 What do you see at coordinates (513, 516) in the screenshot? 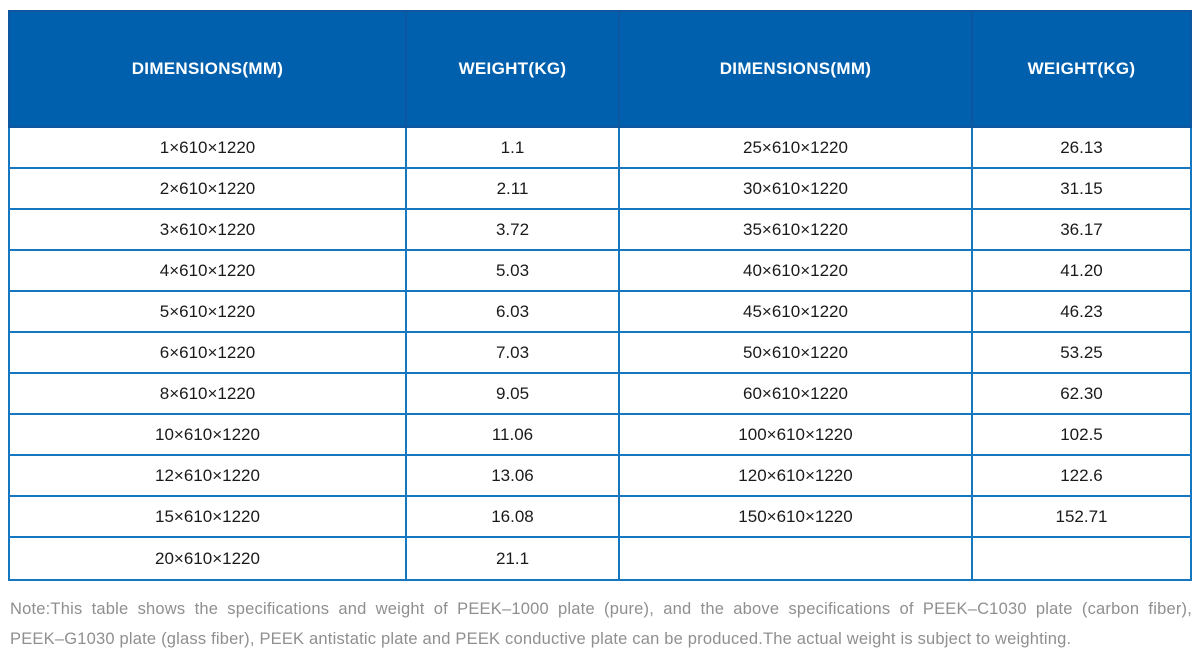
I see `table-cell: 16.08` at bounding box center [513, 516].